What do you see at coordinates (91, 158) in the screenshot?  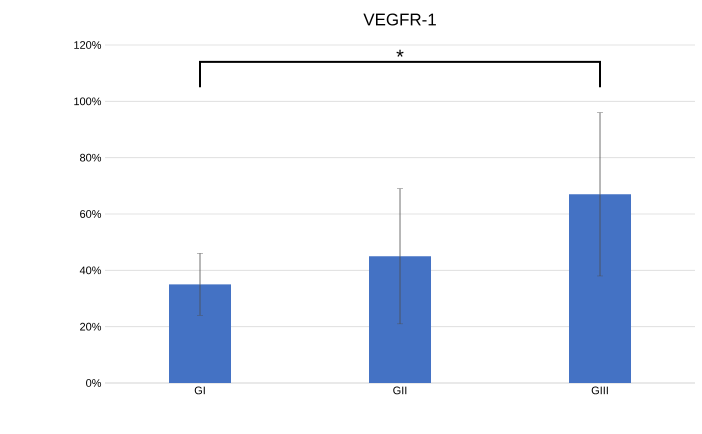 I see `y-tick-label: 80%` at bounding box center [91, 158].